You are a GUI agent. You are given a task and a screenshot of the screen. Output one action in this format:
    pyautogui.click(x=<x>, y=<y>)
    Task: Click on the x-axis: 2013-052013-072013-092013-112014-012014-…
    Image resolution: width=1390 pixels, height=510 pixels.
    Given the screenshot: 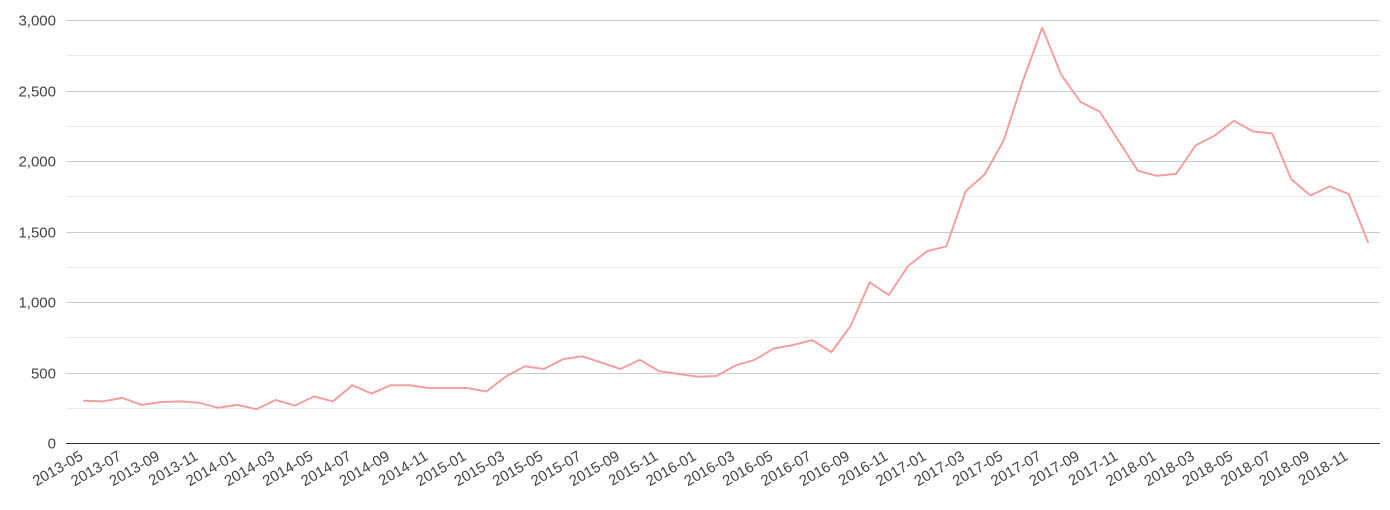 What is the action you would take?
    pyautogui.click(x=690, y=469)
    